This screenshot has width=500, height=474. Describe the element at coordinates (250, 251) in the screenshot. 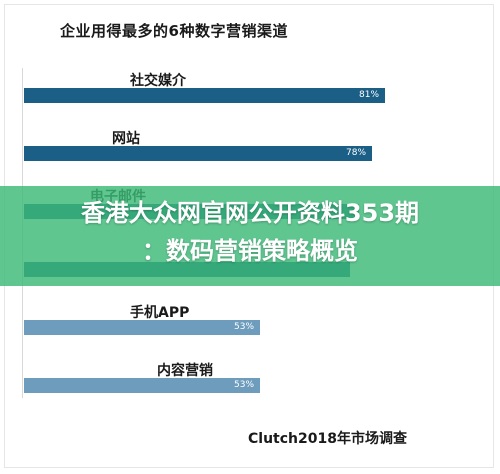

I see `banner-line-2: ：数码营销策略概览` at that location.